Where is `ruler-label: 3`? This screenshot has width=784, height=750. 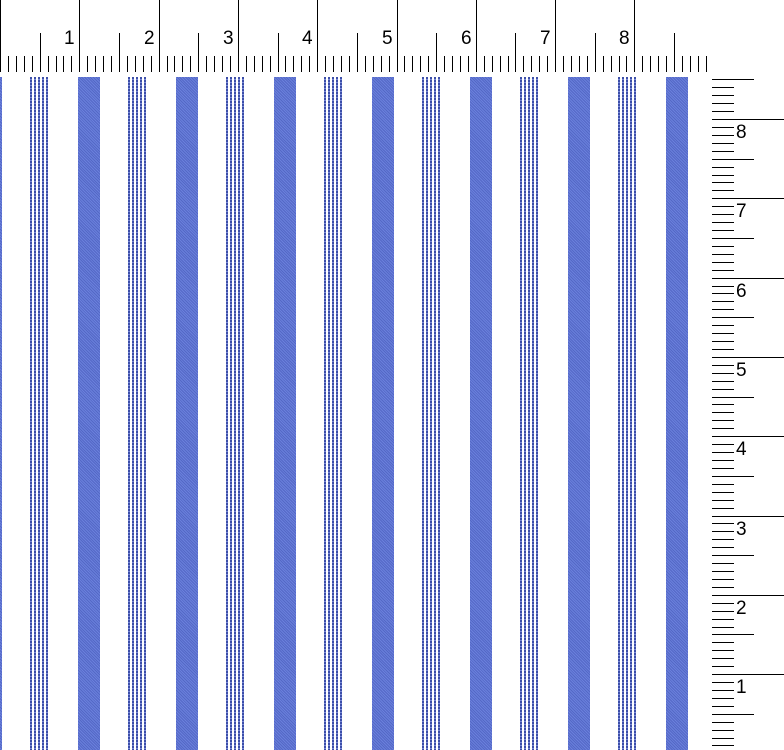 ruler-label: 3 is located at coordinates (228, 38).